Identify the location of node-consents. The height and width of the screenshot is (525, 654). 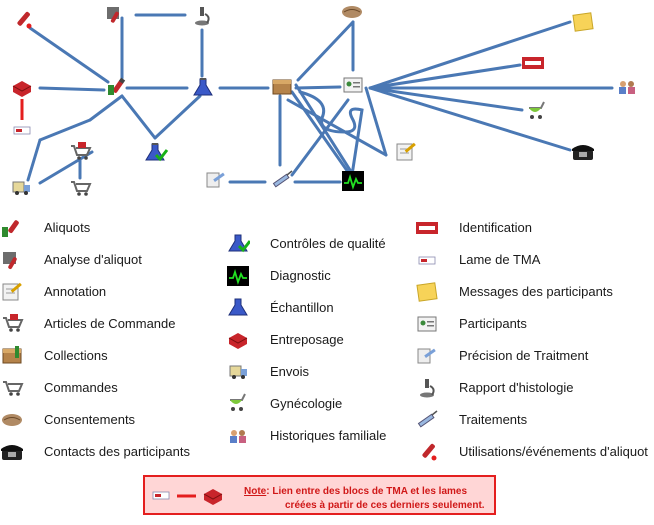
(352, 12).